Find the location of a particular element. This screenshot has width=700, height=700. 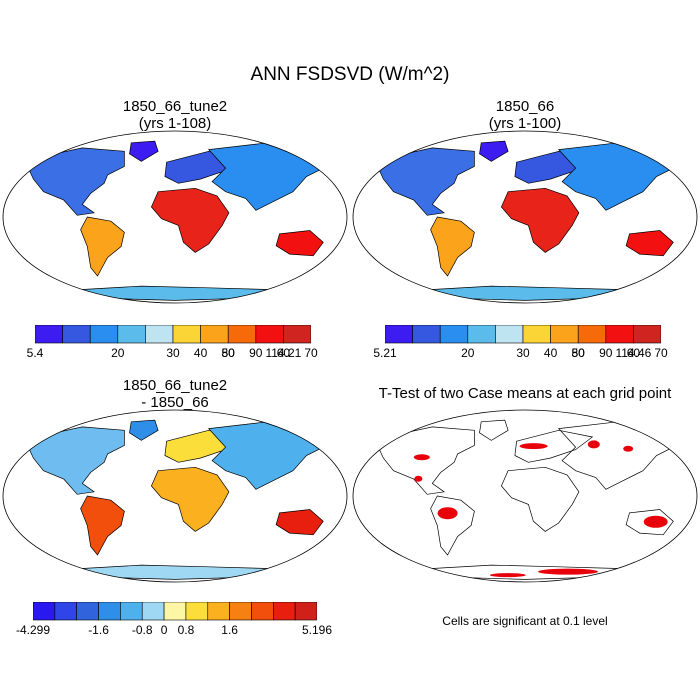

continent-europe-ttest is located at coordinates (554, 446).